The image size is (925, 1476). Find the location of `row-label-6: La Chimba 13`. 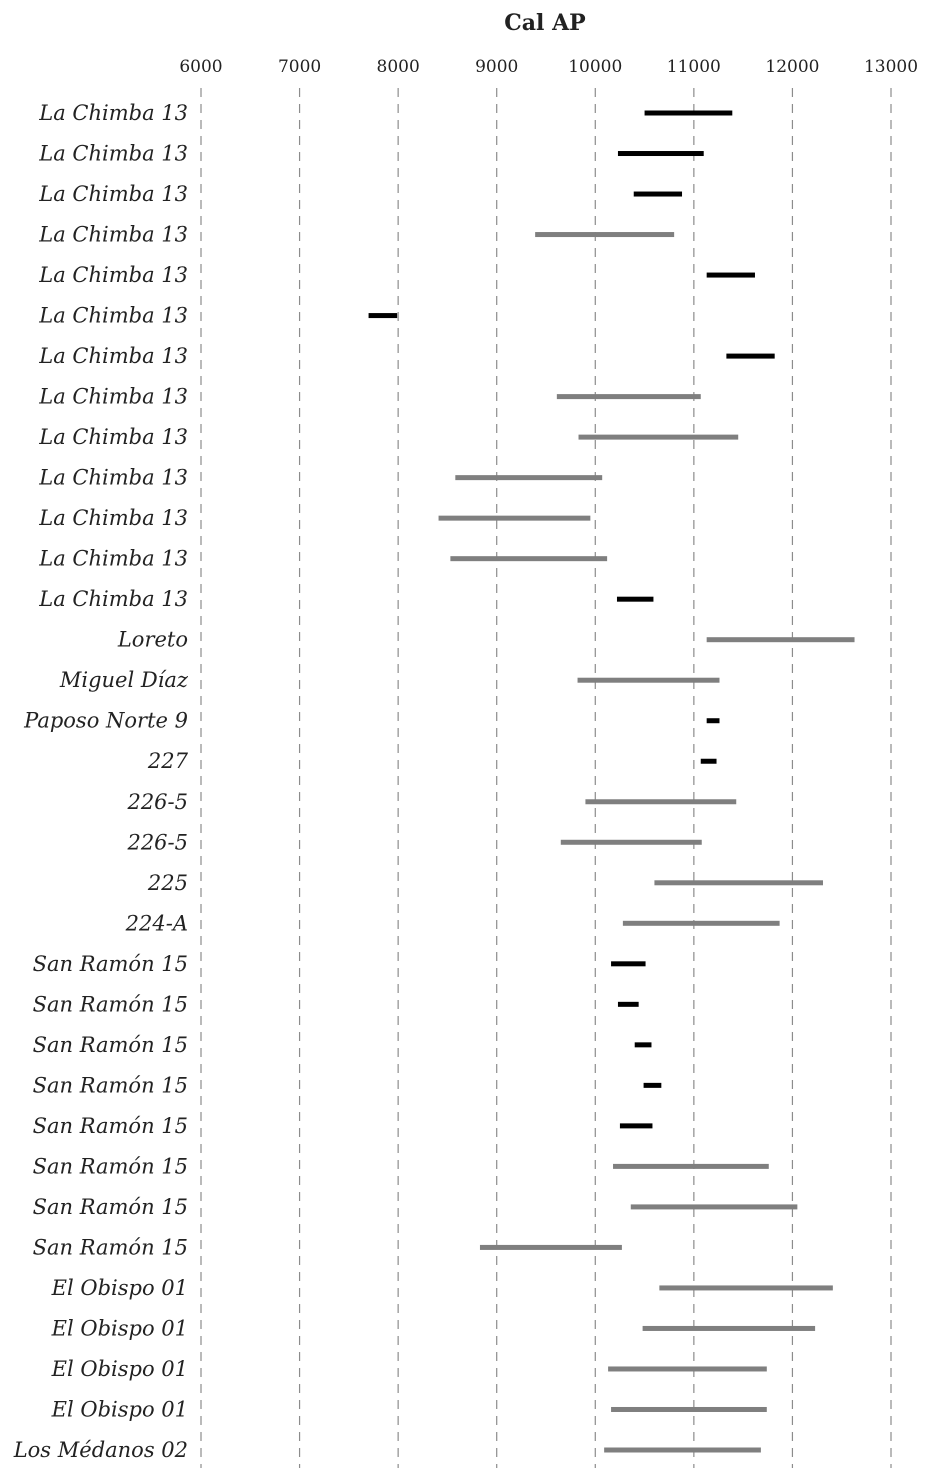

row-label-6: La Chimba 13 is located at coordinates (113, 316).